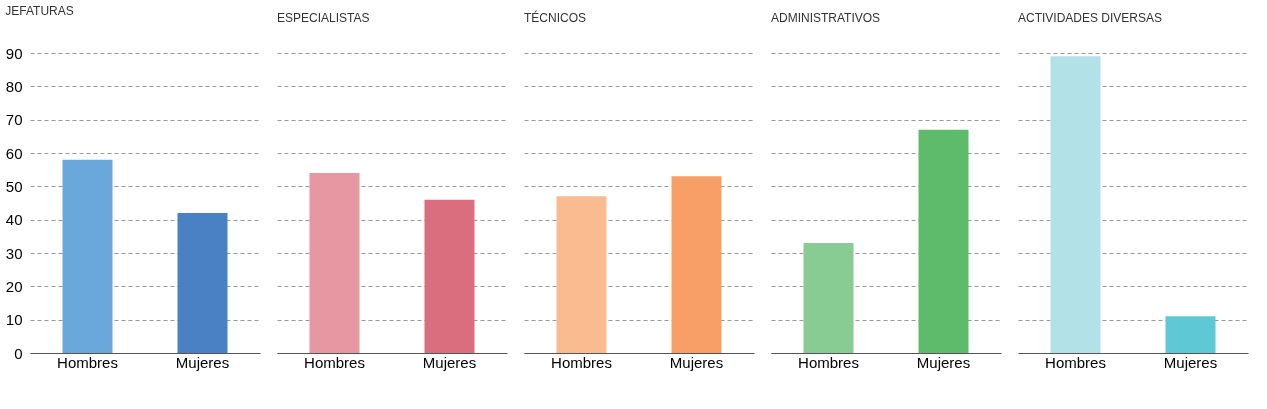 The image size is (1267, 409). I want to click on y-tick-label: 20, so click(14, 286).